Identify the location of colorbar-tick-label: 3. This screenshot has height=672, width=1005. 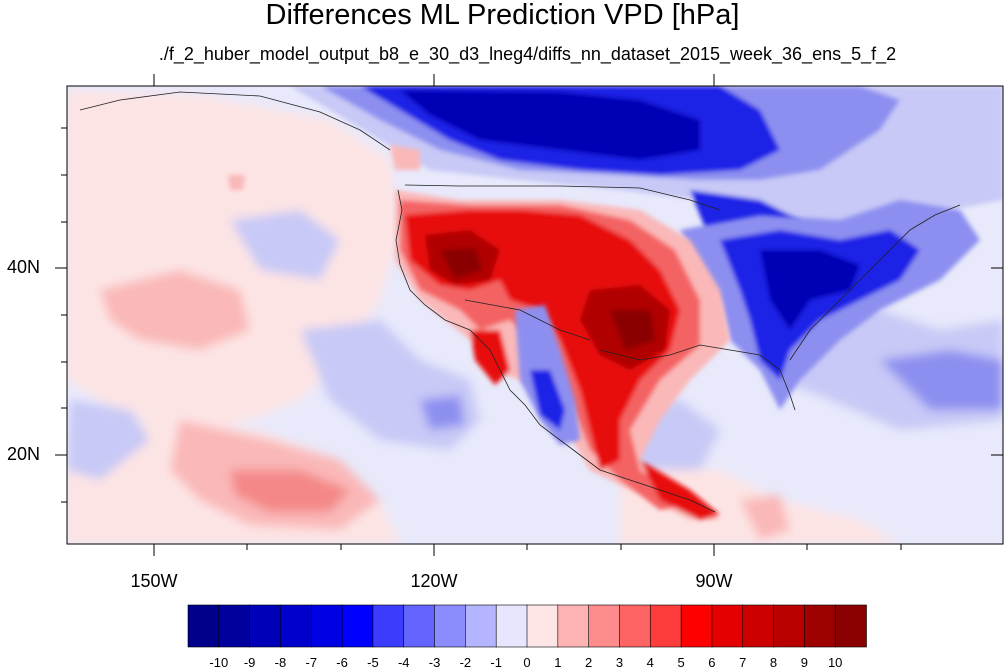
(619, 662).